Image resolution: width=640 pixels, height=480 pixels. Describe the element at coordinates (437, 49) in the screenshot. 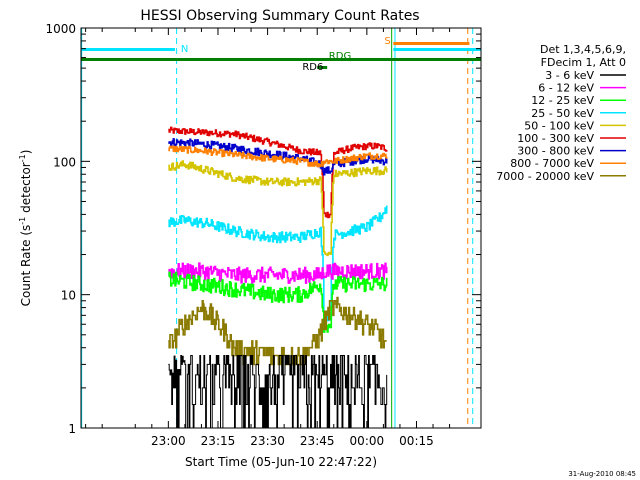

I see `status-bar-cyan-right` at that location.